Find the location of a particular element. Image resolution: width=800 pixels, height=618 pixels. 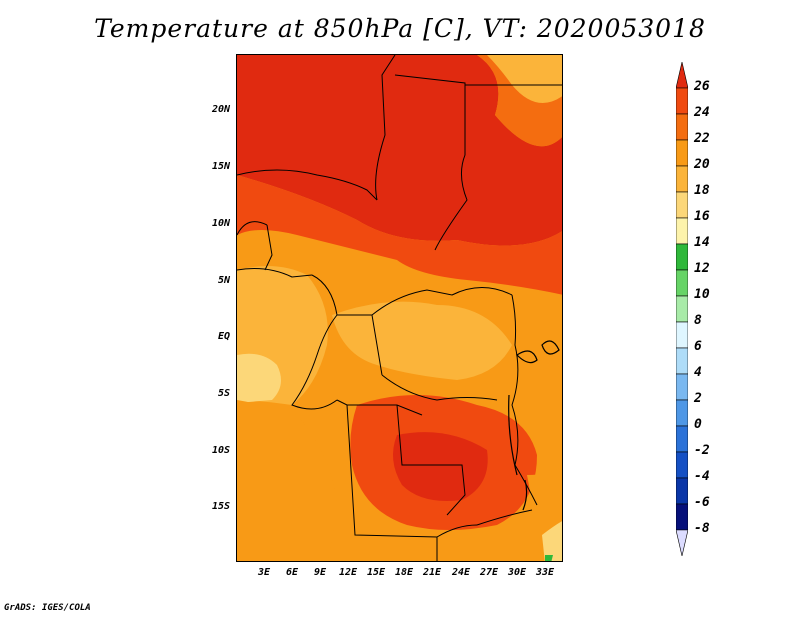

lon-label-33e: 33E is located at coordinates (545, 572).